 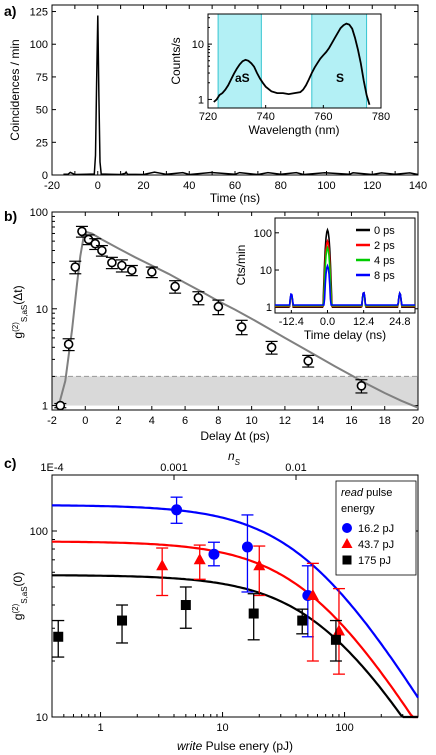 I want to click on inset-a-shade-aS, so click(x=239, y=61).